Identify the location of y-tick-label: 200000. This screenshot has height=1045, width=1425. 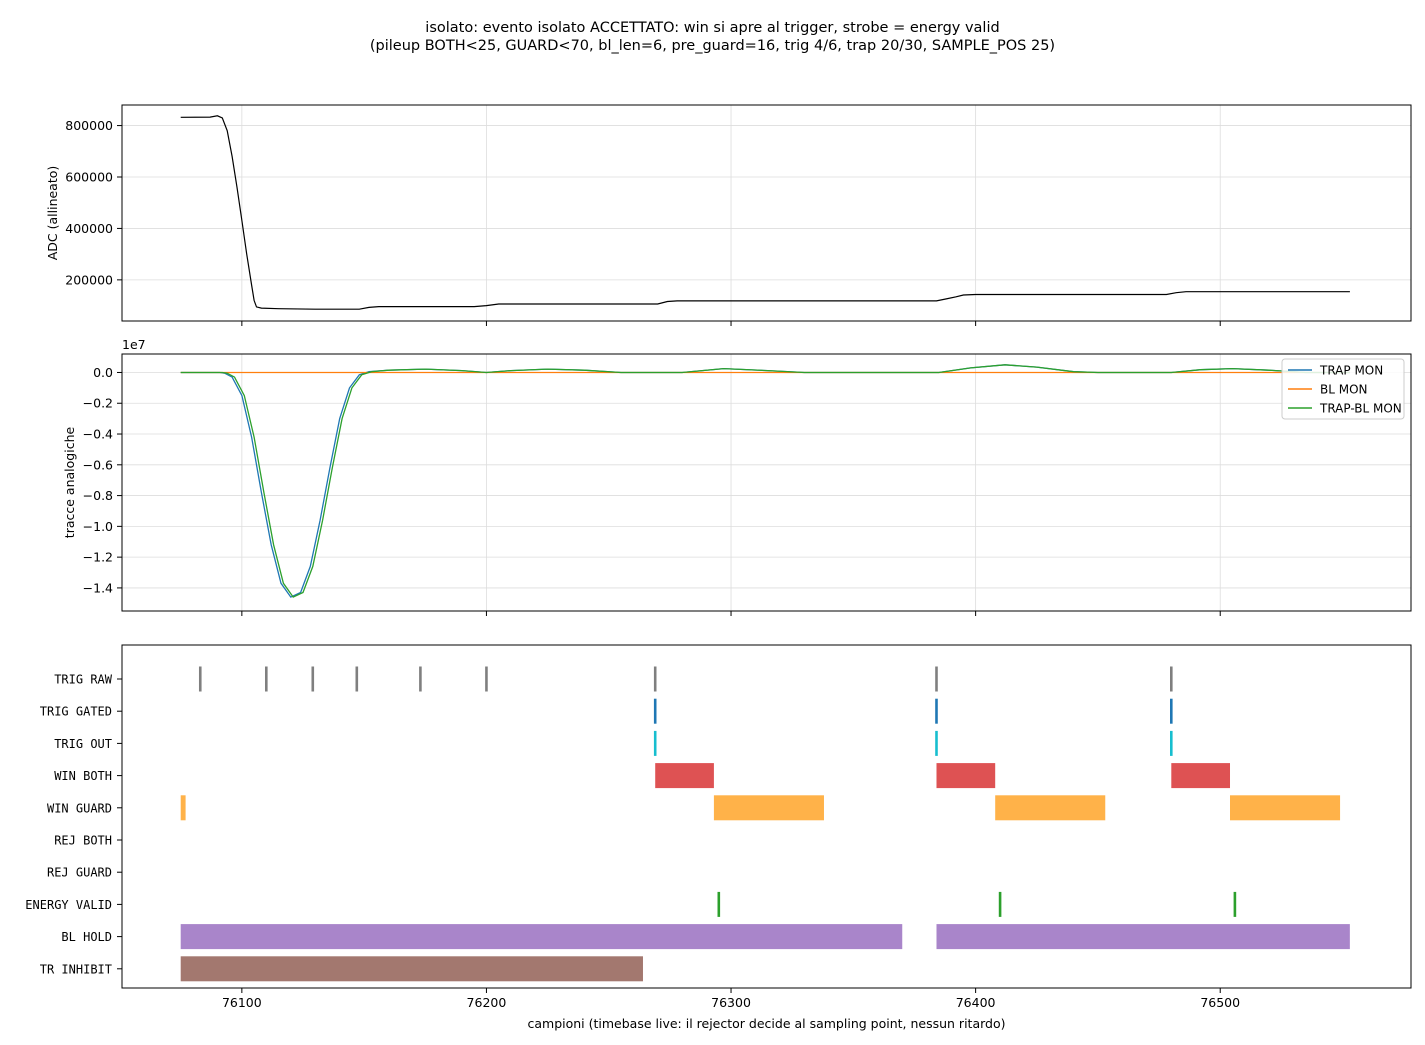
(89, 279).